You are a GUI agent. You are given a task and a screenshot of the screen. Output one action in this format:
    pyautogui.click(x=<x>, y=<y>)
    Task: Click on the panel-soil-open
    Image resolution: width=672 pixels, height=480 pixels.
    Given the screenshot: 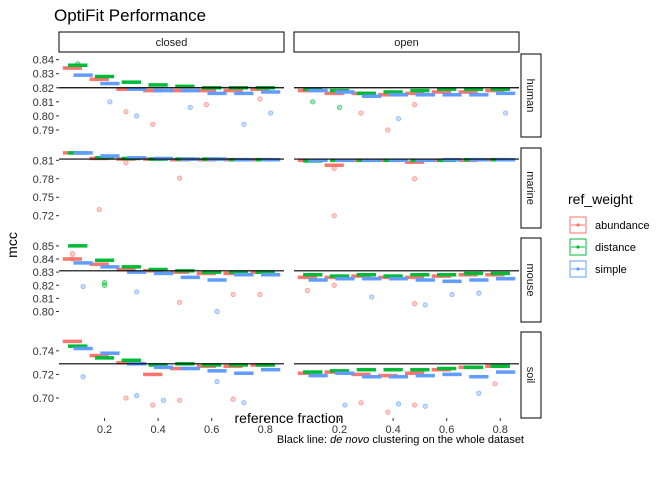 What is the action you would take?
    pyautogui.click(x=406, y=375)
    